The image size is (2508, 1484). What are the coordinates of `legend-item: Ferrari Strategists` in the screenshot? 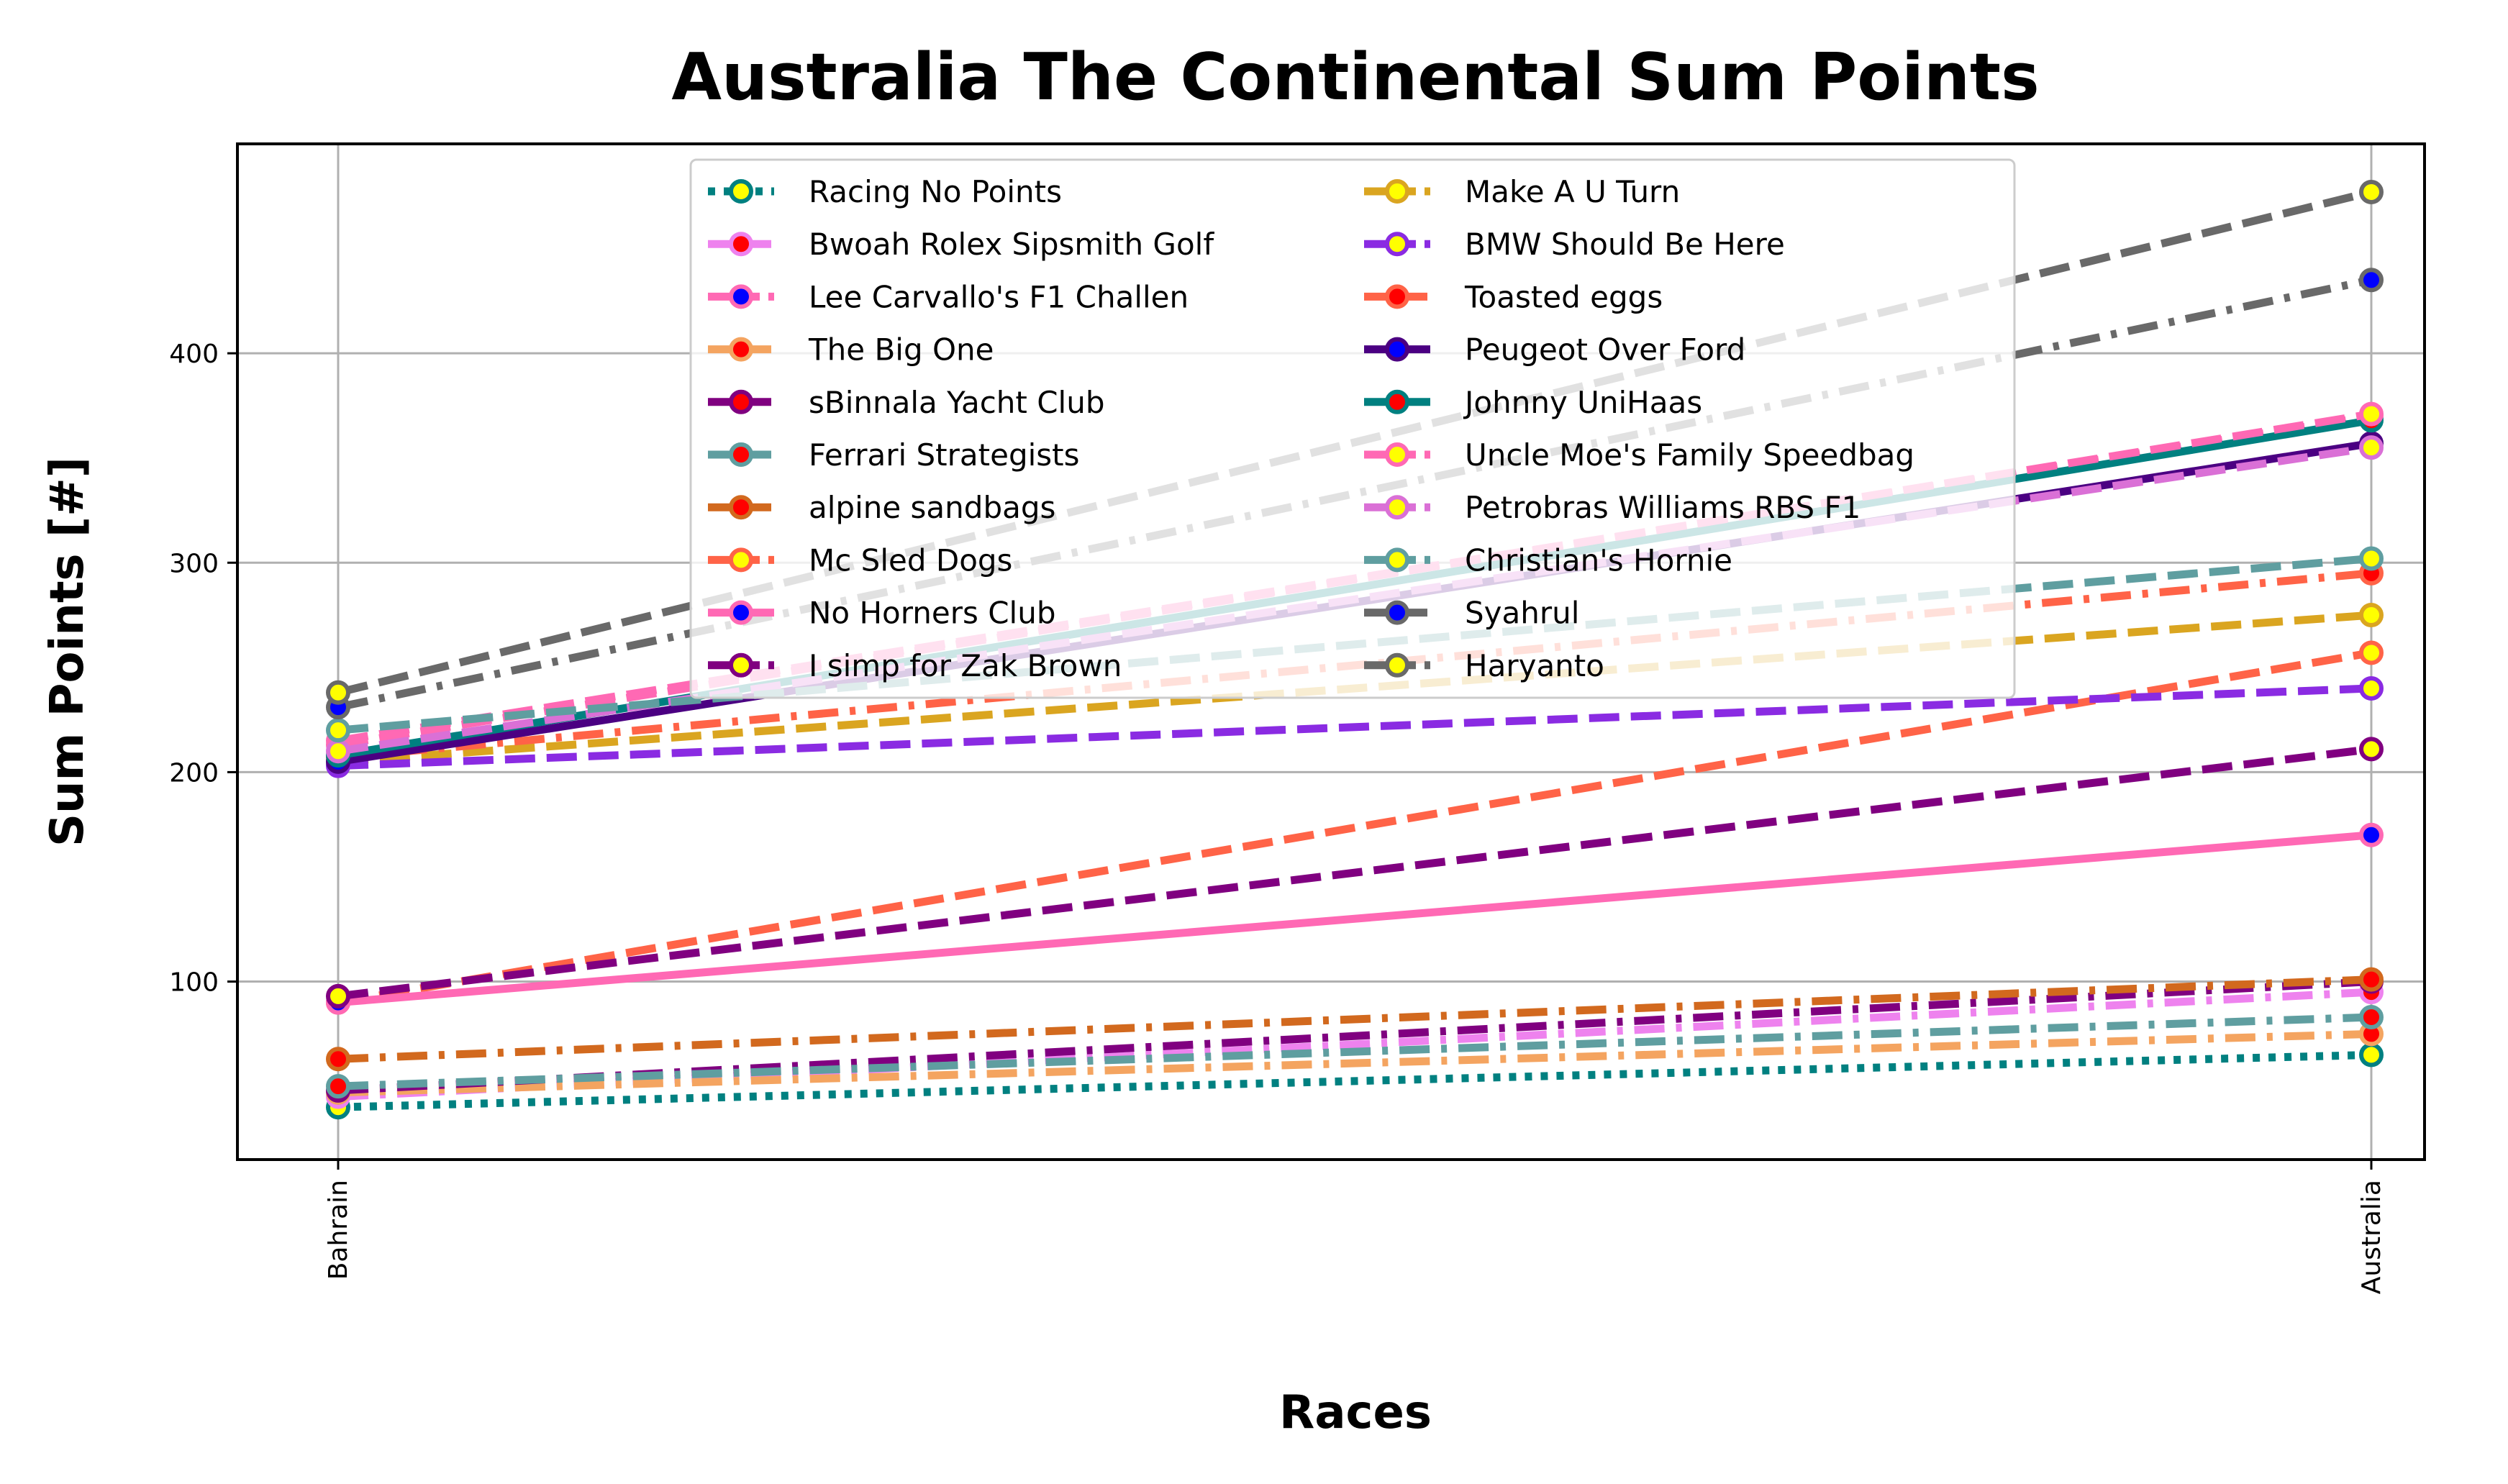 It's located at (894, 455).